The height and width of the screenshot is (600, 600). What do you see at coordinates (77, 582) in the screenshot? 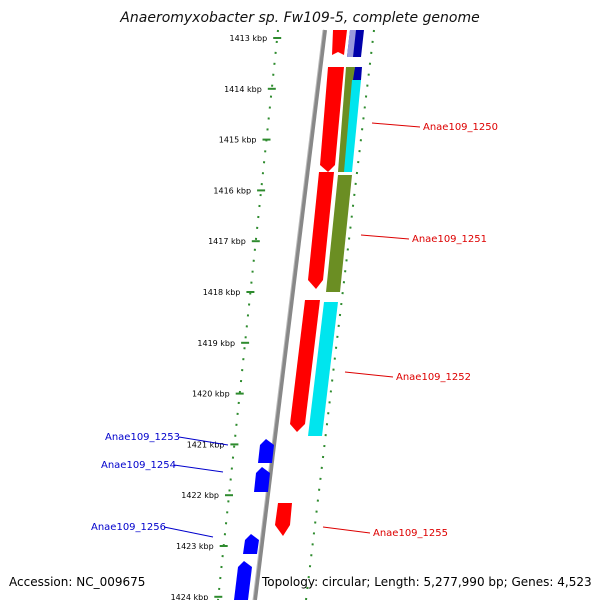
I see `accession-text: Accession: NC_009675` at bounding box center [77, 582].